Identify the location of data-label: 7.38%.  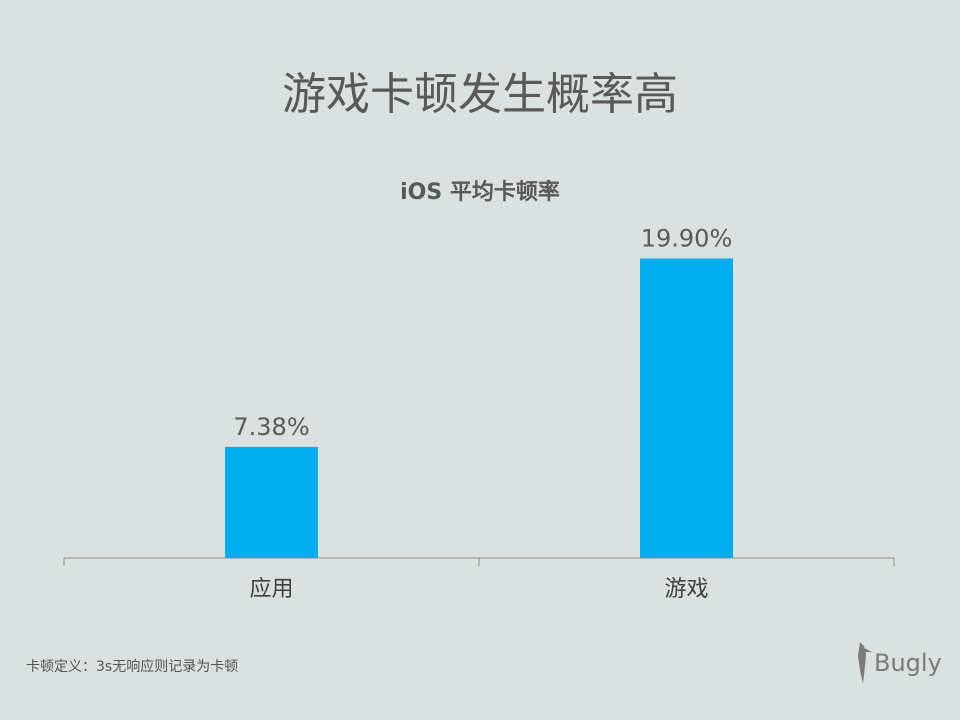
(271, 427).